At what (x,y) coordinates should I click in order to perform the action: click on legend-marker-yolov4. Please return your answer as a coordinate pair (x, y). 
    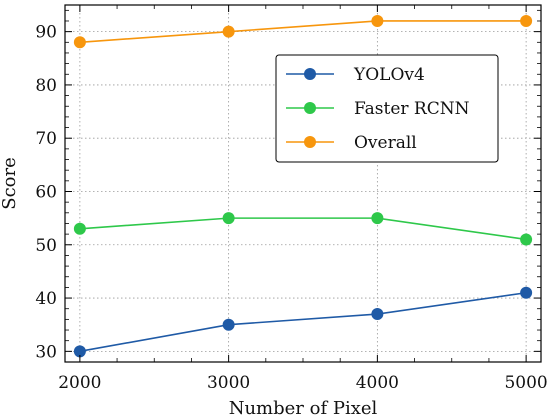
    Looking at the image, I should click on (310, 74).